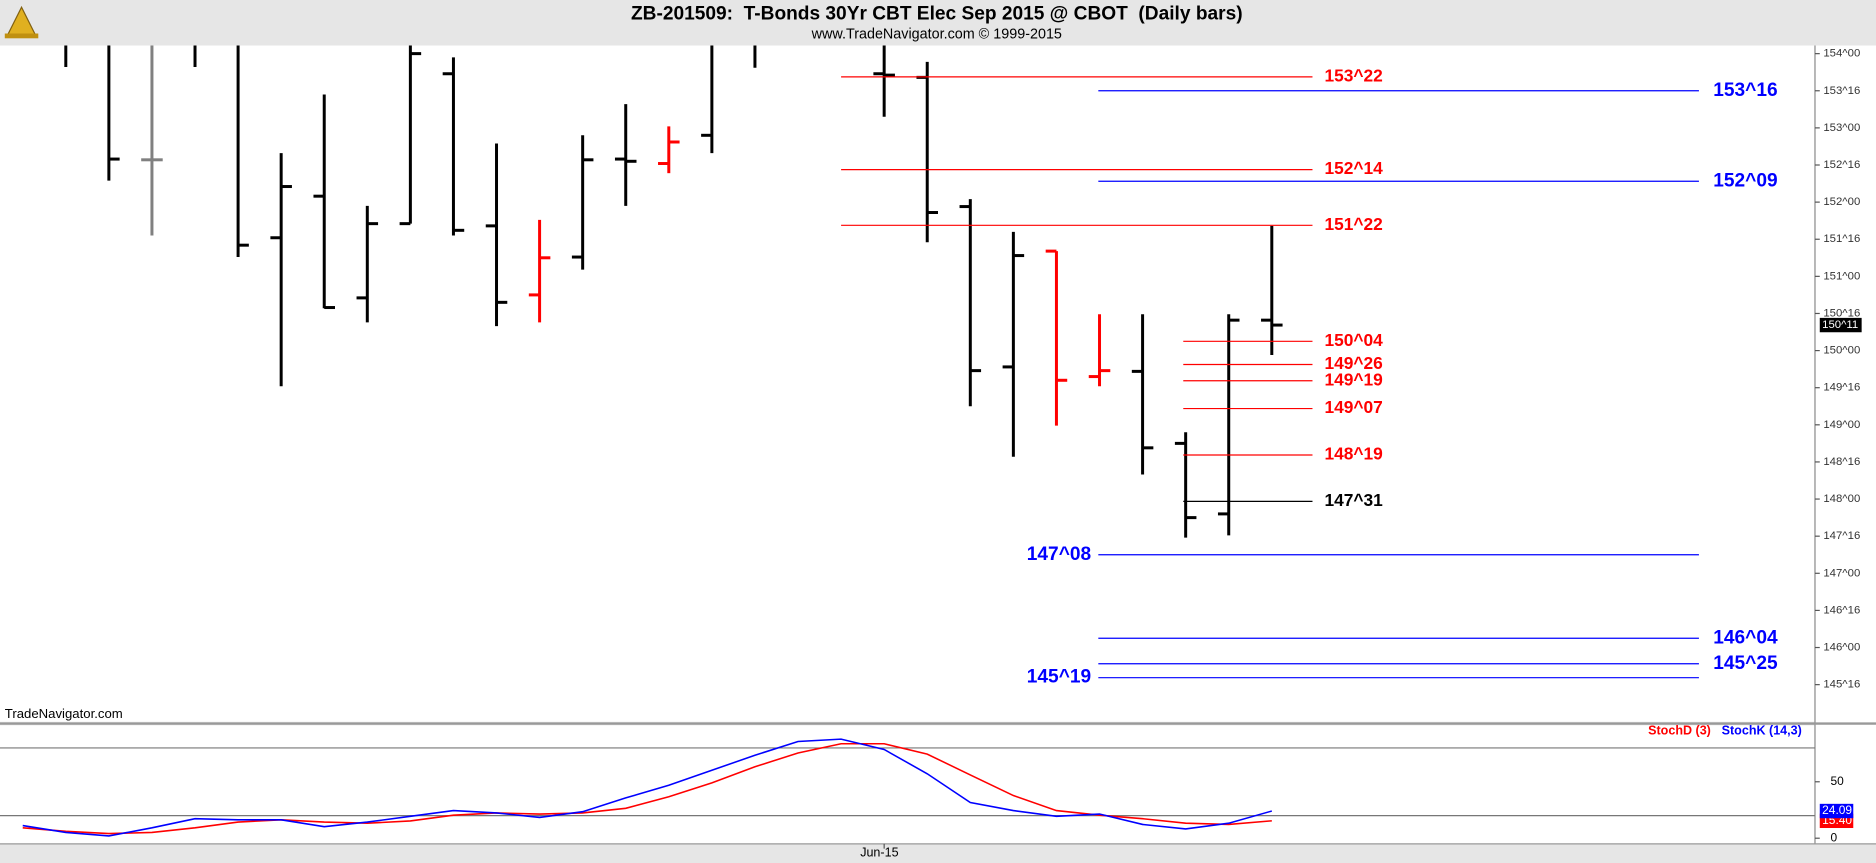 The height and width of the screenshot is (863, 1876). What do you see at coordinates (1841, 239) in the screenshot?
I see `y-tick-label: 151^16` at bounding box center [1841, 239].